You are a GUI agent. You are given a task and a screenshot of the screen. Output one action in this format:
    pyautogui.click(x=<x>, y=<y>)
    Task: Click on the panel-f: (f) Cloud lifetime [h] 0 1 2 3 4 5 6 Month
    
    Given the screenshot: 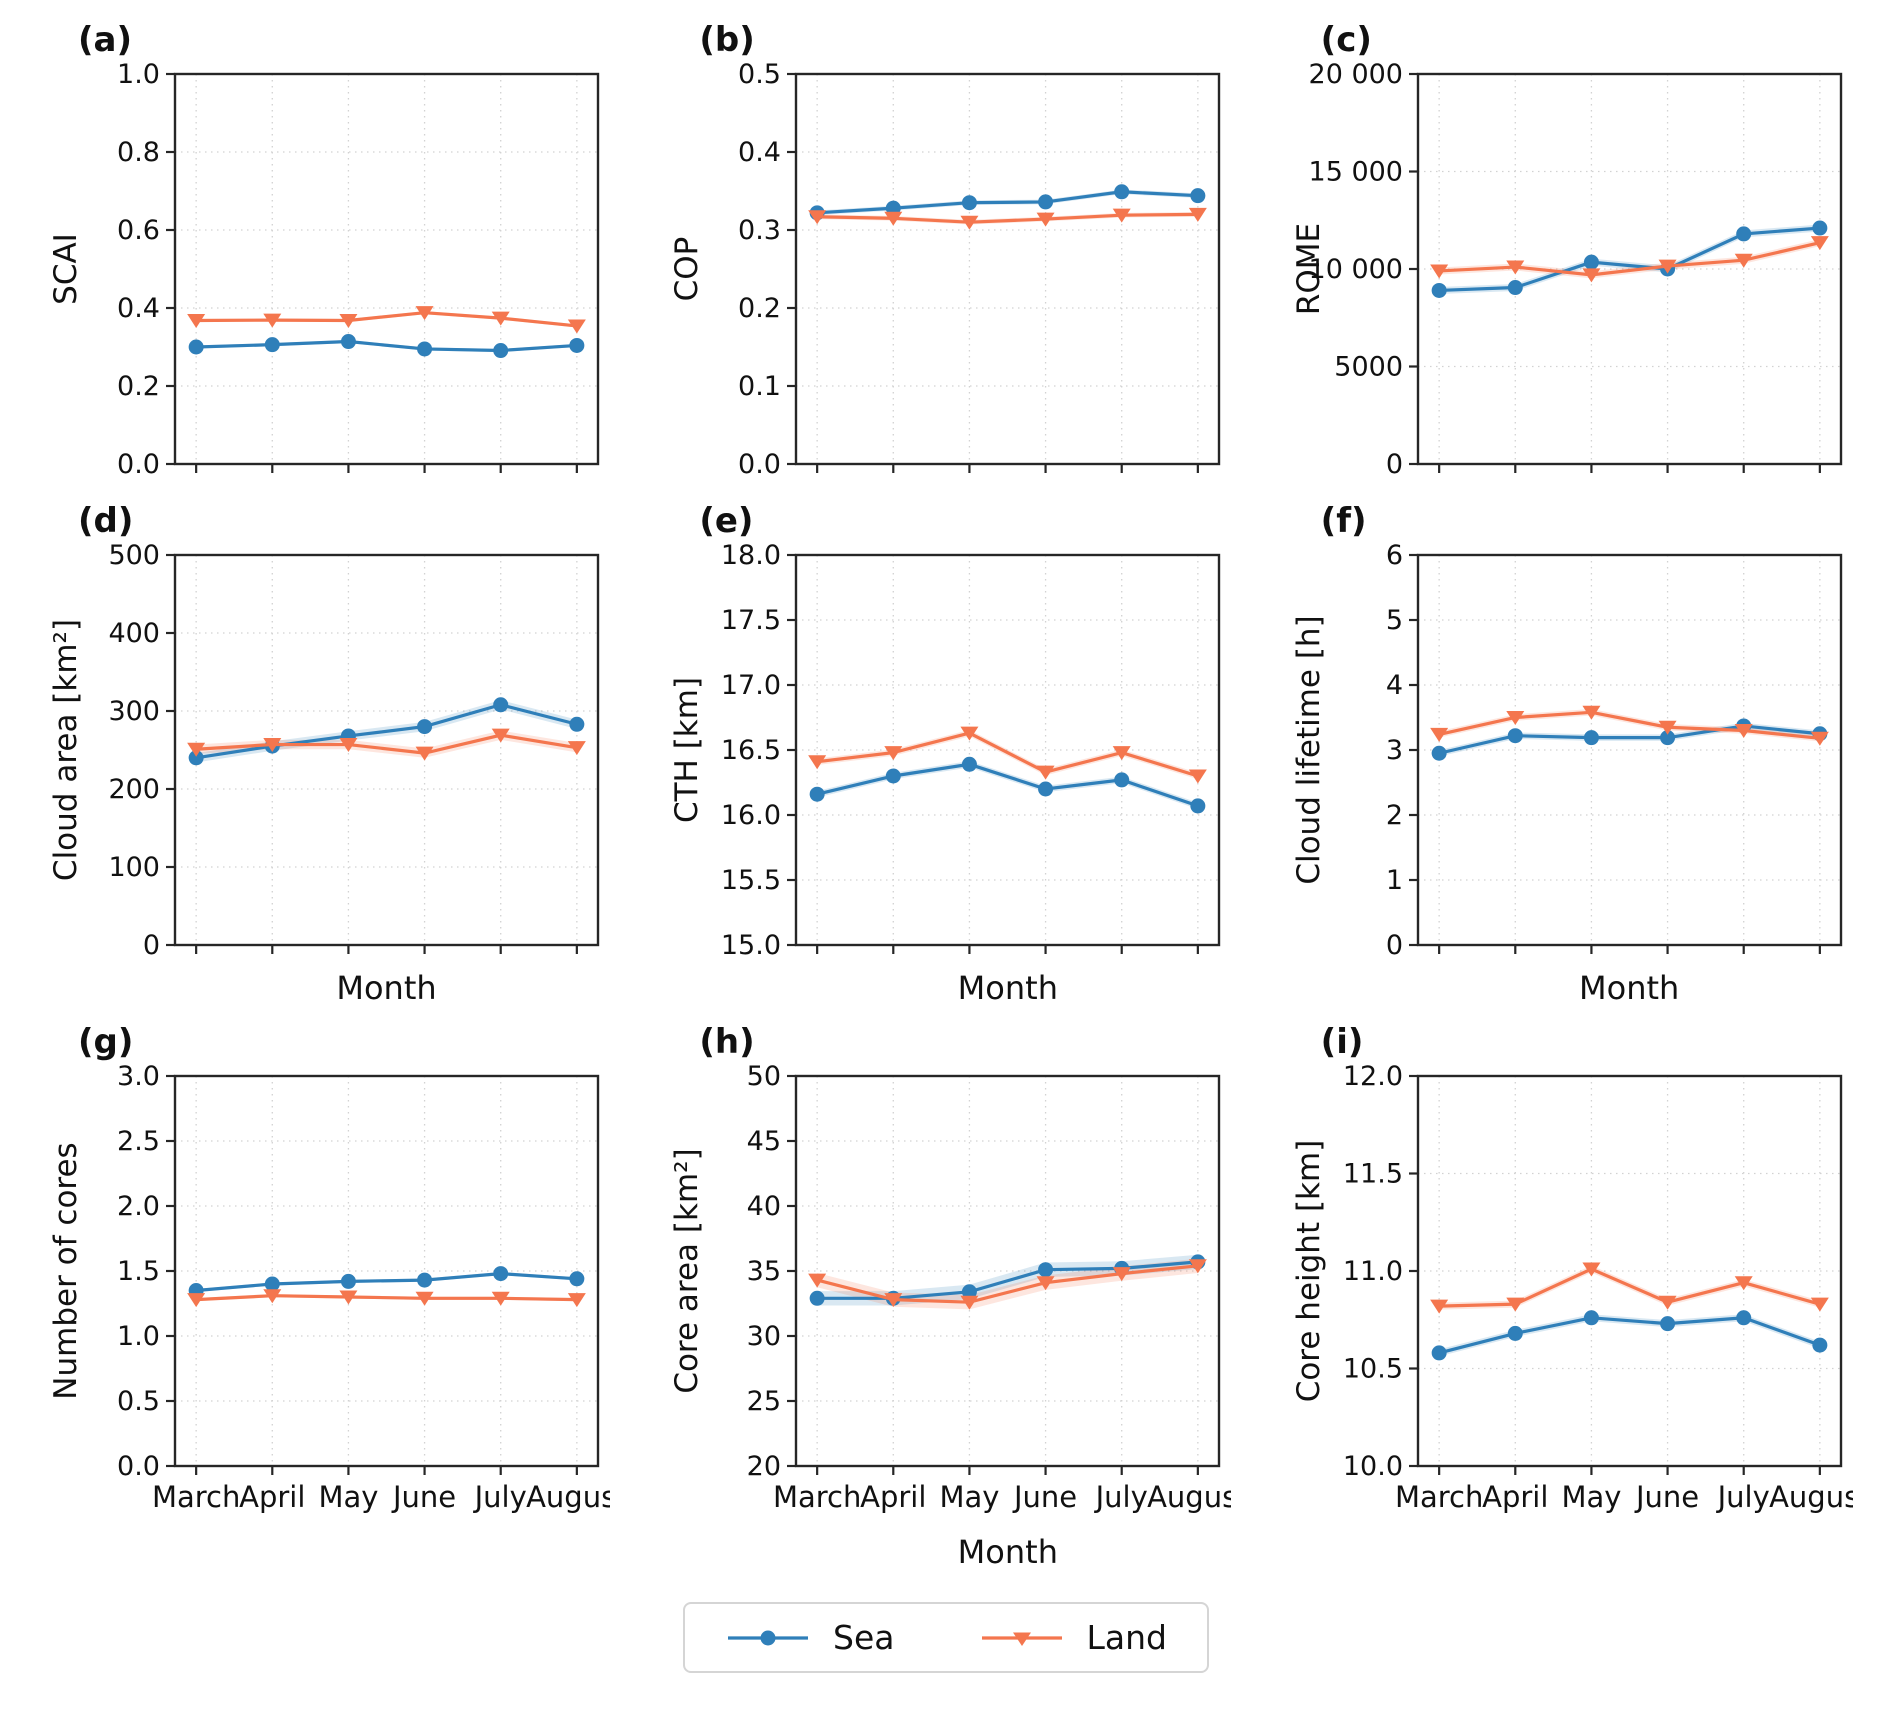 What is the action you would take?
    pyautogui.click(x=1567, y=748)
    